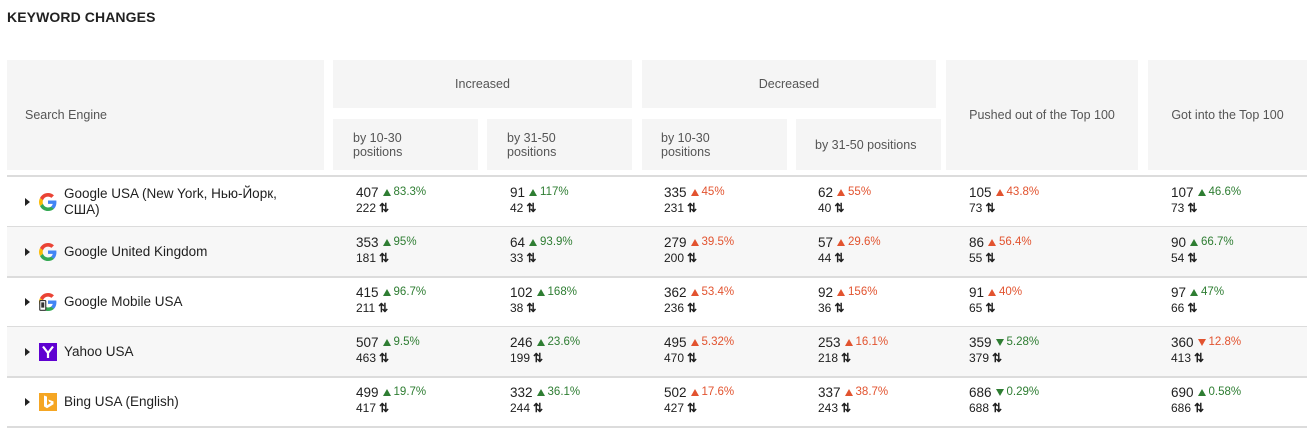  I want to click on metric-cell: 57 29.6% 44 ⇅, so click(849, 249).